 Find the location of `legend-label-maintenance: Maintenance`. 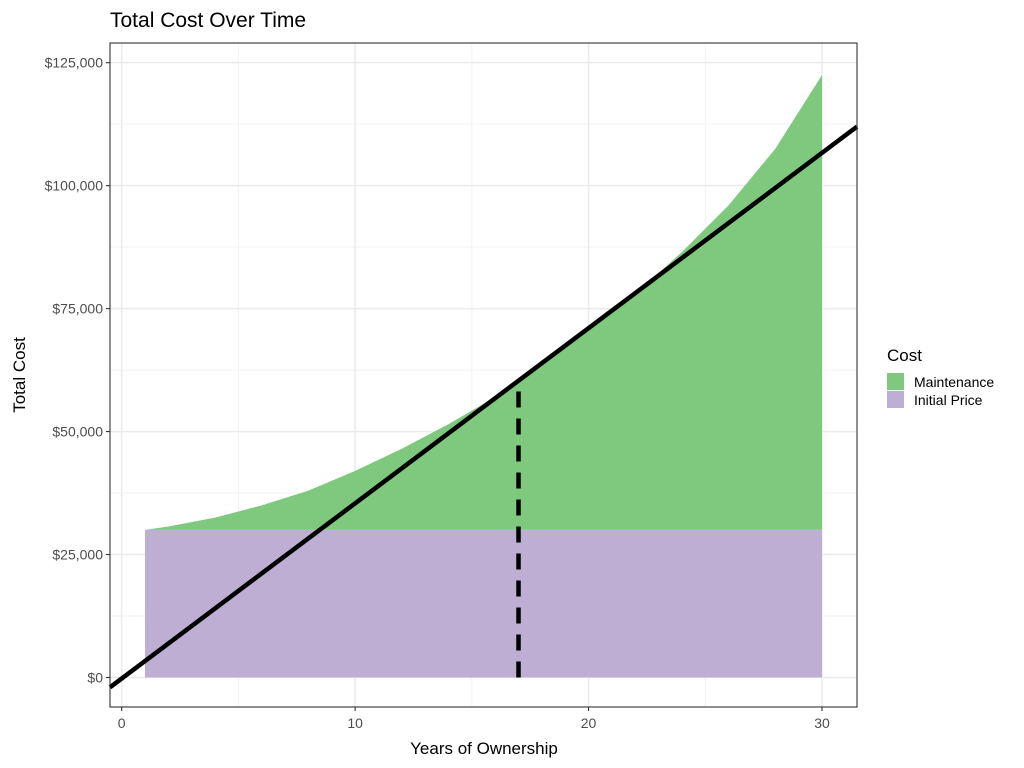

legend-label-maintenance: Maintenance is located at coordinates (954, 382).